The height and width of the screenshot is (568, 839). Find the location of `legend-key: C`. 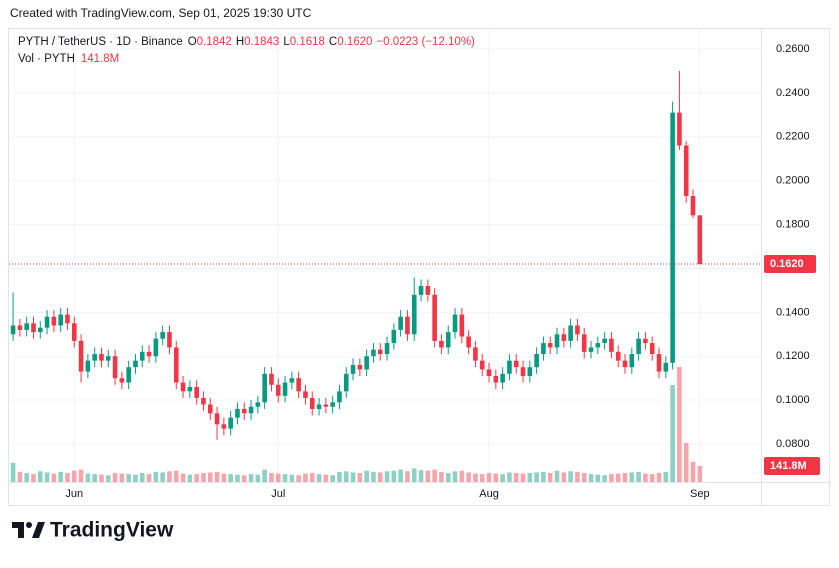

legend-key: C is located at coordinates (333, 42).